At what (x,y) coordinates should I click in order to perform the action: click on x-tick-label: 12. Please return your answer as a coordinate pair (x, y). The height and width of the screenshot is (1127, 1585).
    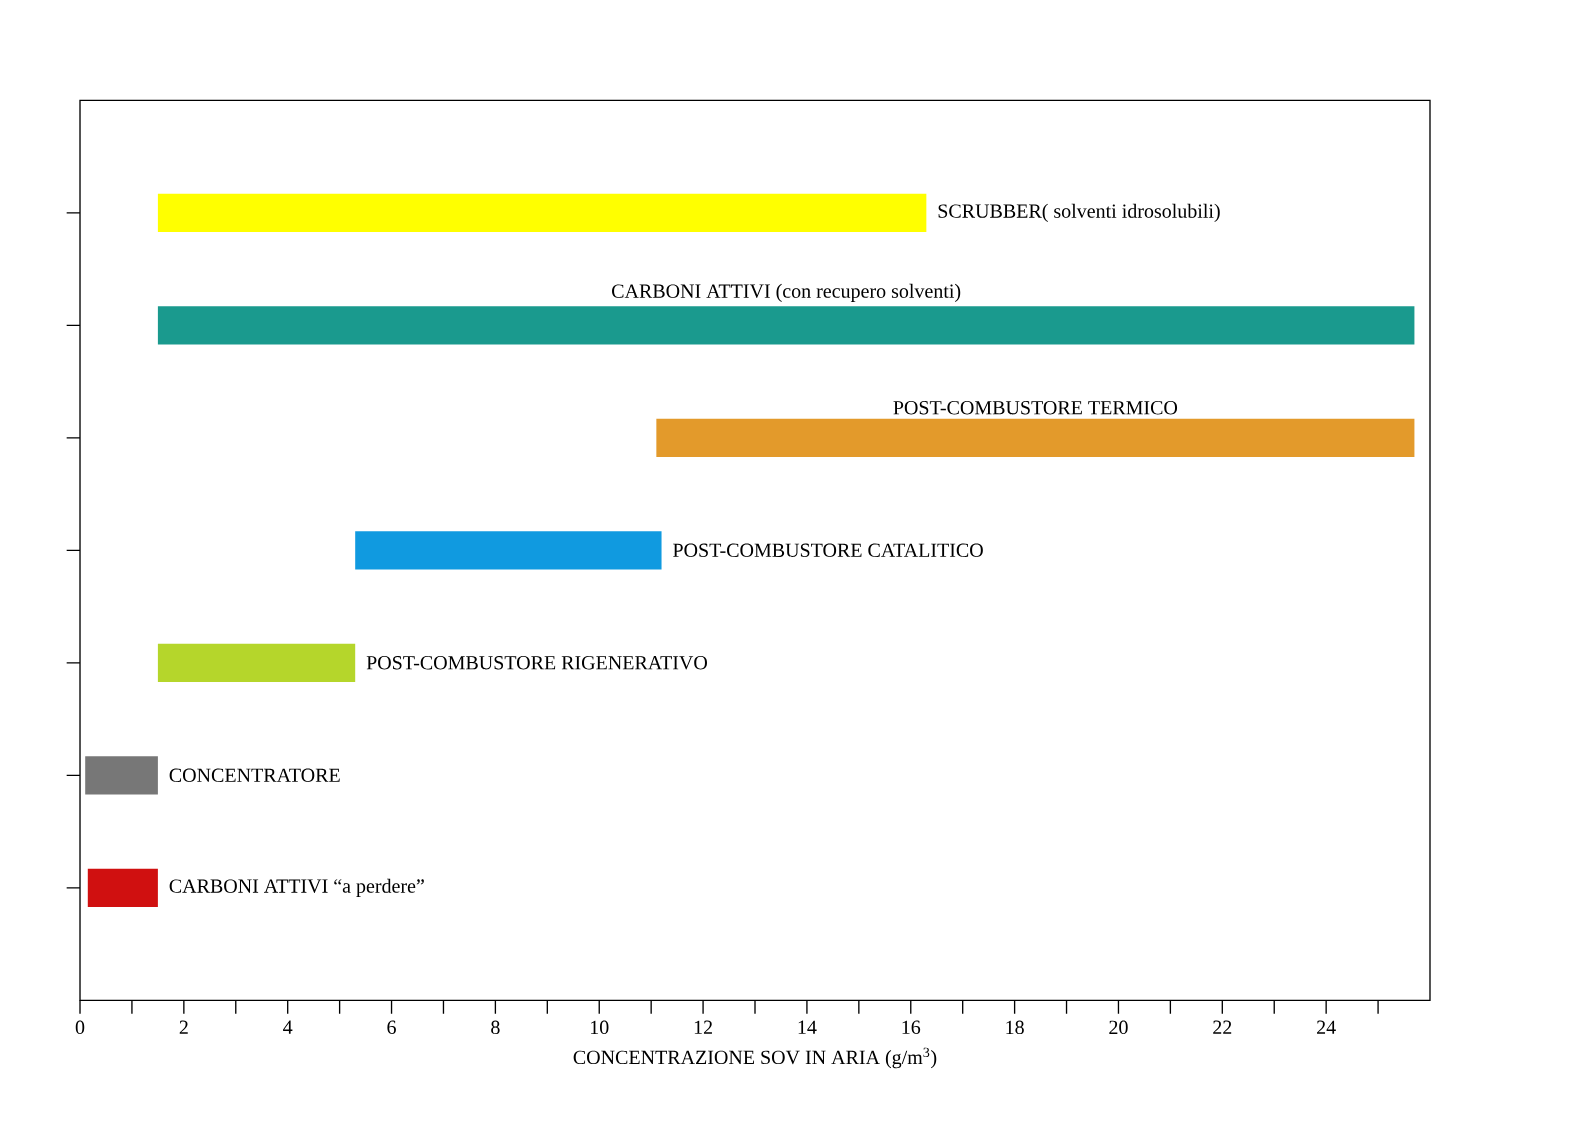
    Looking at the image, I should click on (703, 1027).